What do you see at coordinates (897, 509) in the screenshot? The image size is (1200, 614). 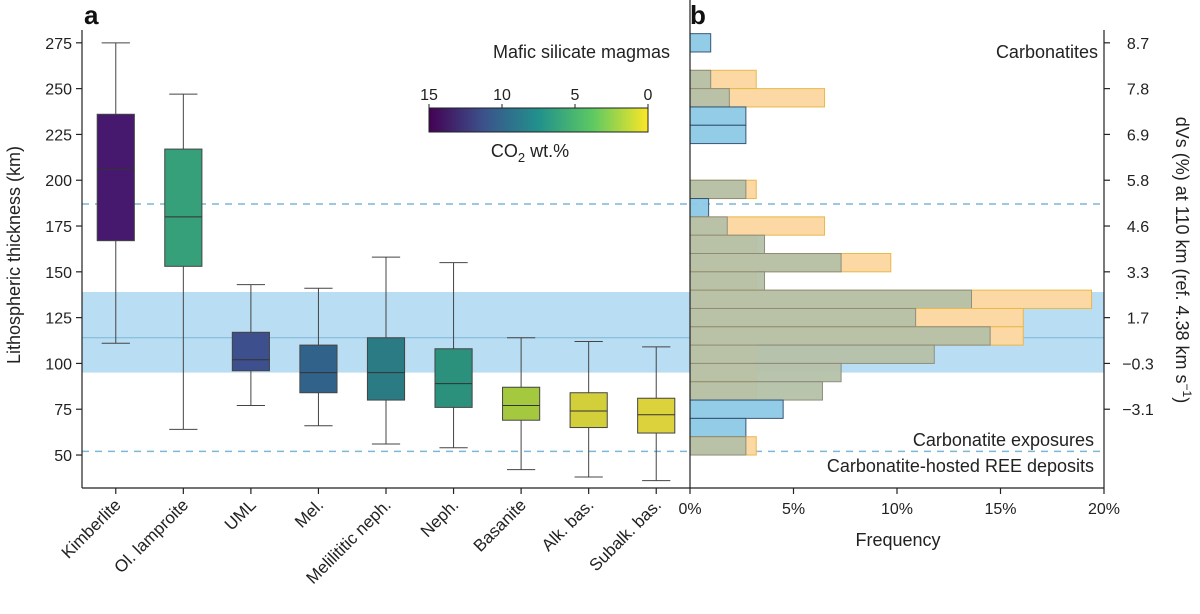 I see `x-tick-label-b: 10%` at bounding box center [897, 509].